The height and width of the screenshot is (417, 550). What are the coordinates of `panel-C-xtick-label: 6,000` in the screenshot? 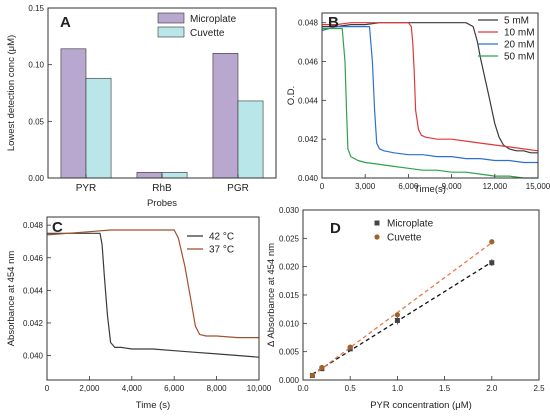 It's located at (174, 388).